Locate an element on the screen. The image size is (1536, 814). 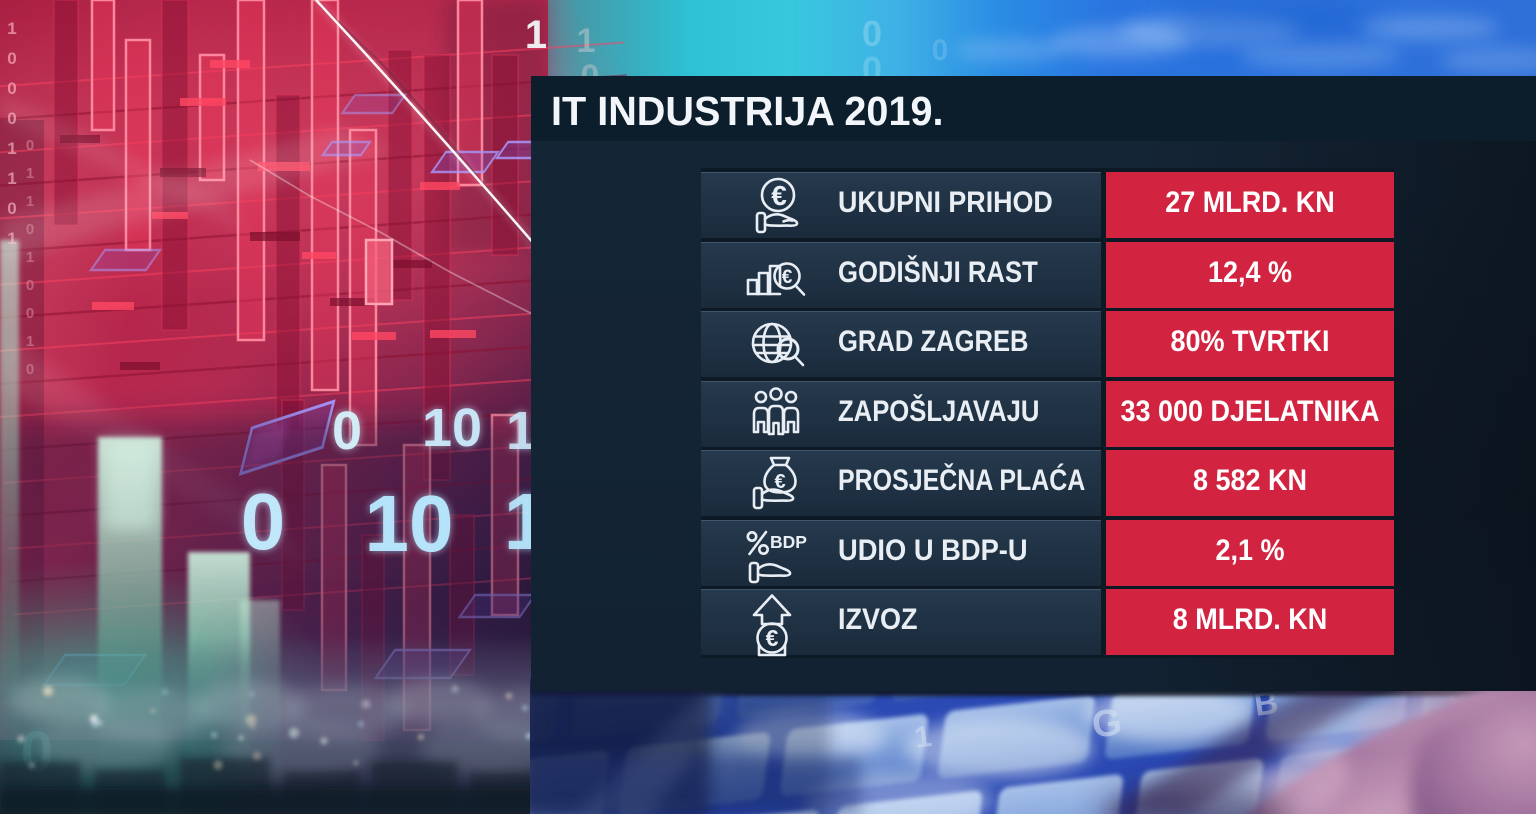
svg-text: G is located at coordinates (1106, 724).